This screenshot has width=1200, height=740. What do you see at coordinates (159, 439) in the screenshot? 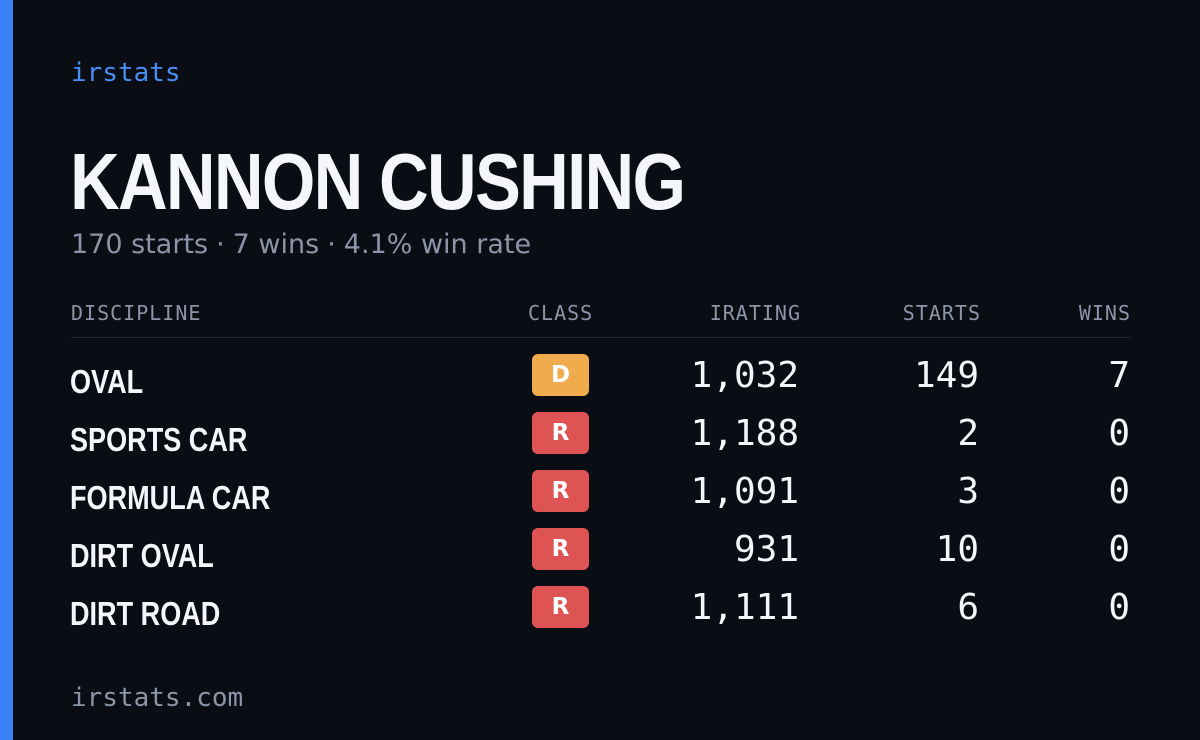
I see `discipline-label: SPORTS CAR` at bounding box center [159, 439].